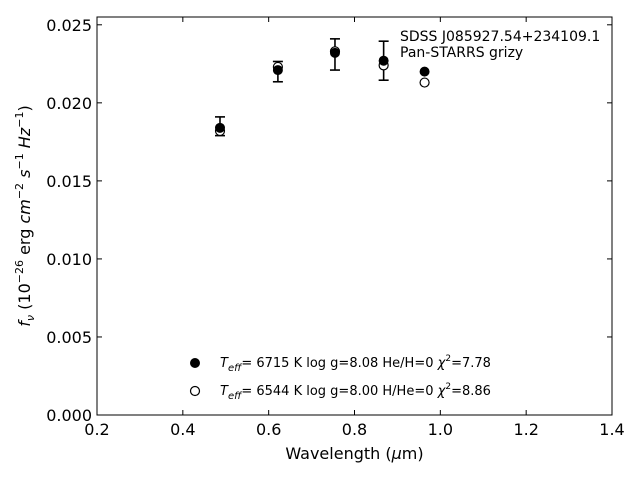  I want to click on annotation-object: SDSS J085927.54+234109.1, so click(500, 37).